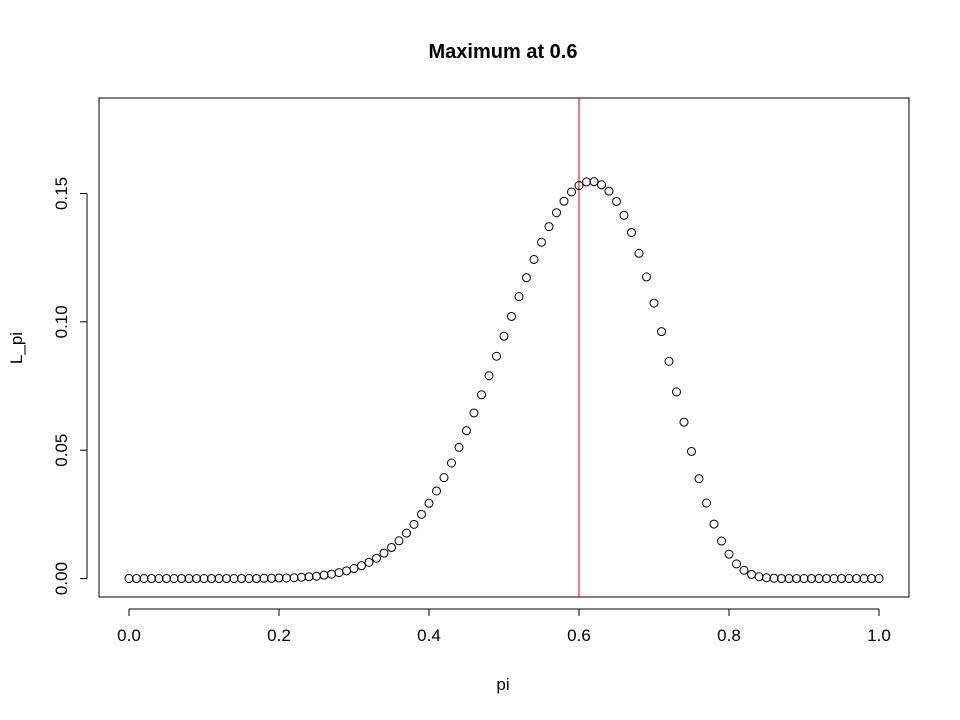 The width and height of the screenshot is (960, 720). I want to click on y-tick-label: 0.05, so click(61, 450).